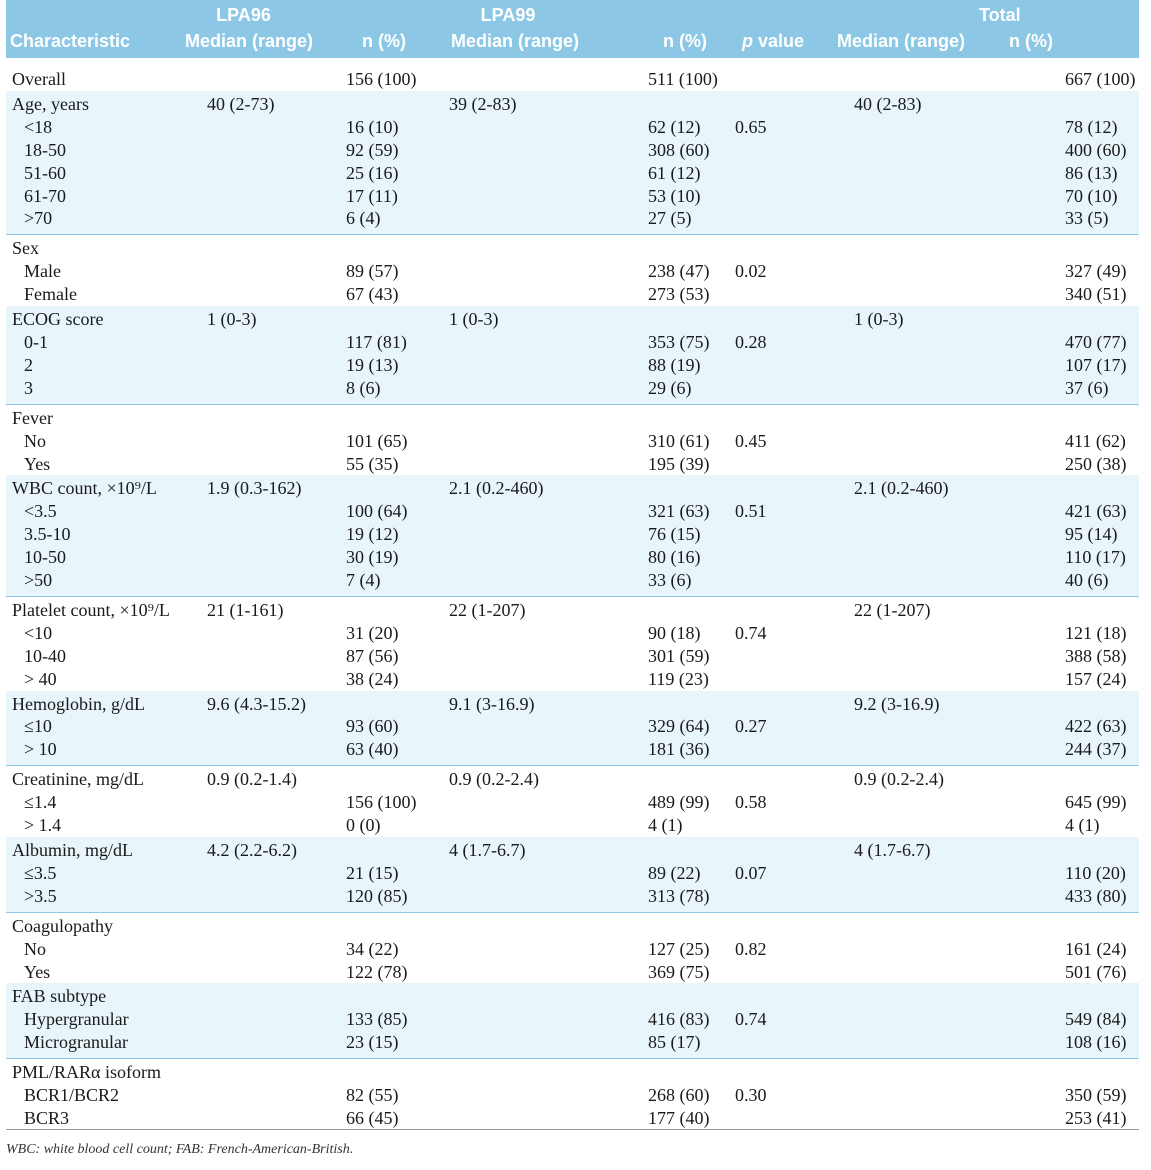 The height and width of the screenshot is (1170, 1151). What do you see at coordinates (572, 318) in the screenshot?
I see `table-row: ECOG score 1 (0-3) 1 (0-3) 1 (0-3)` at bounding box center [572, 318].